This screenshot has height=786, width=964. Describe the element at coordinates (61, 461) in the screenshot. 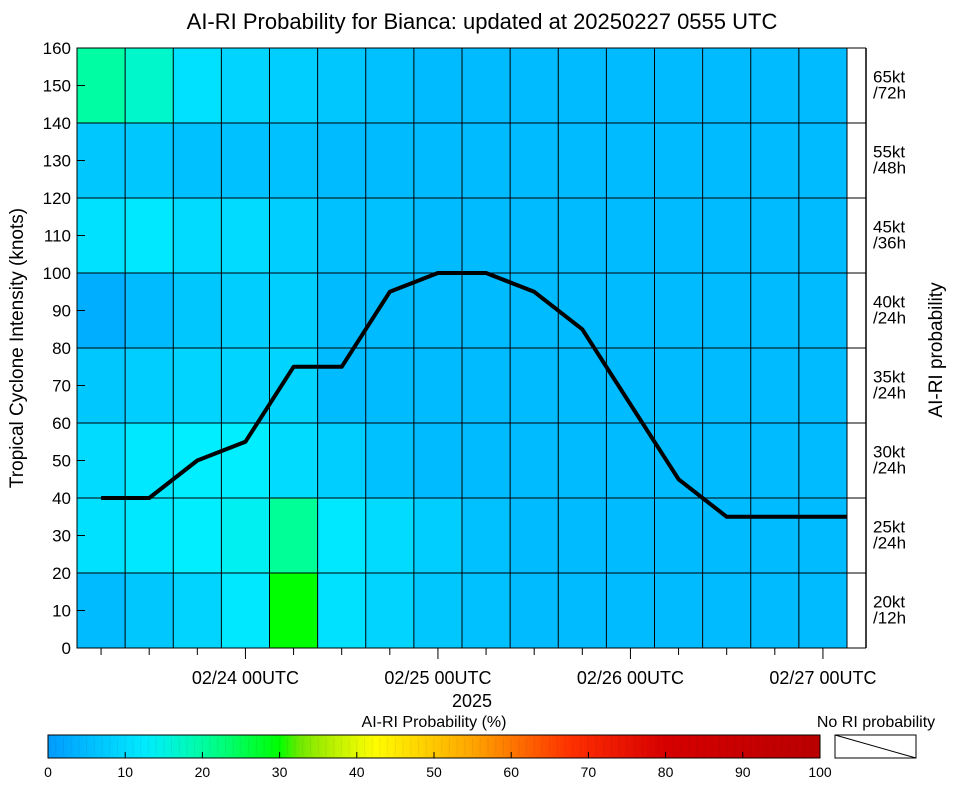

I see `y-tick-label: 50` at that location.